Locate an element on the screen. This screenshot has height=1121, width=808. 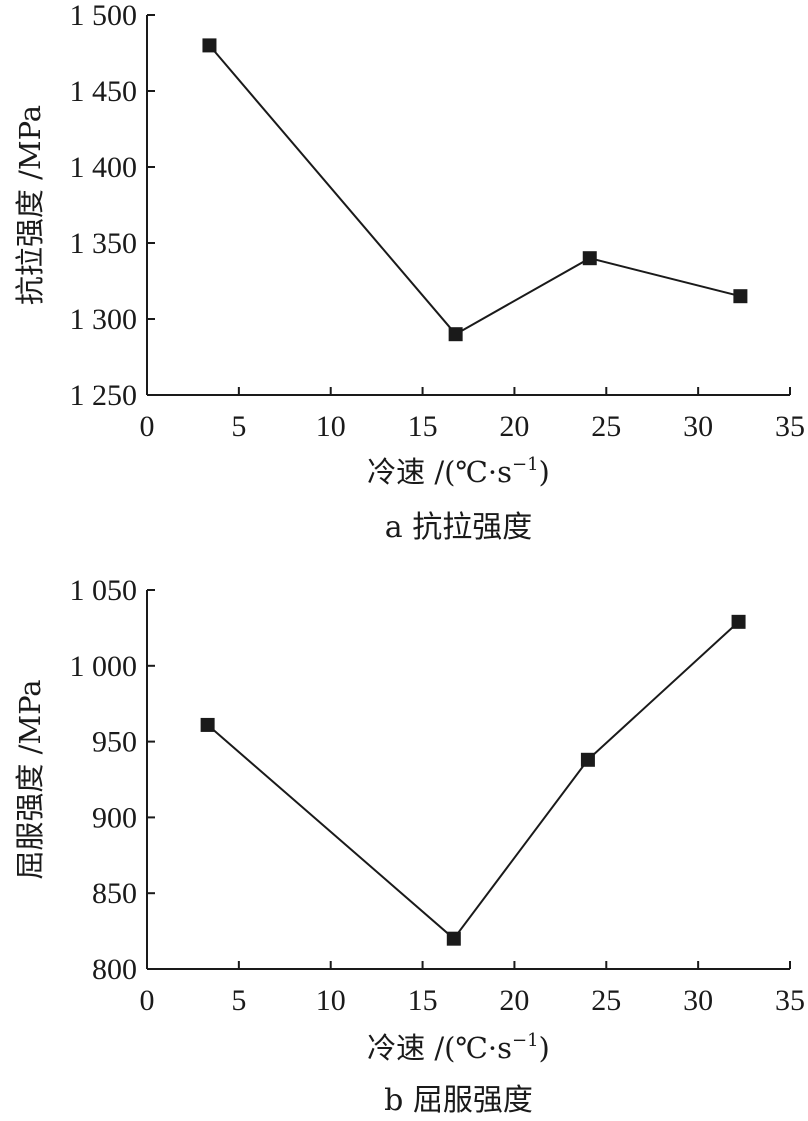
y-tick-label: 1 300 is located at coordinates (104, 319).